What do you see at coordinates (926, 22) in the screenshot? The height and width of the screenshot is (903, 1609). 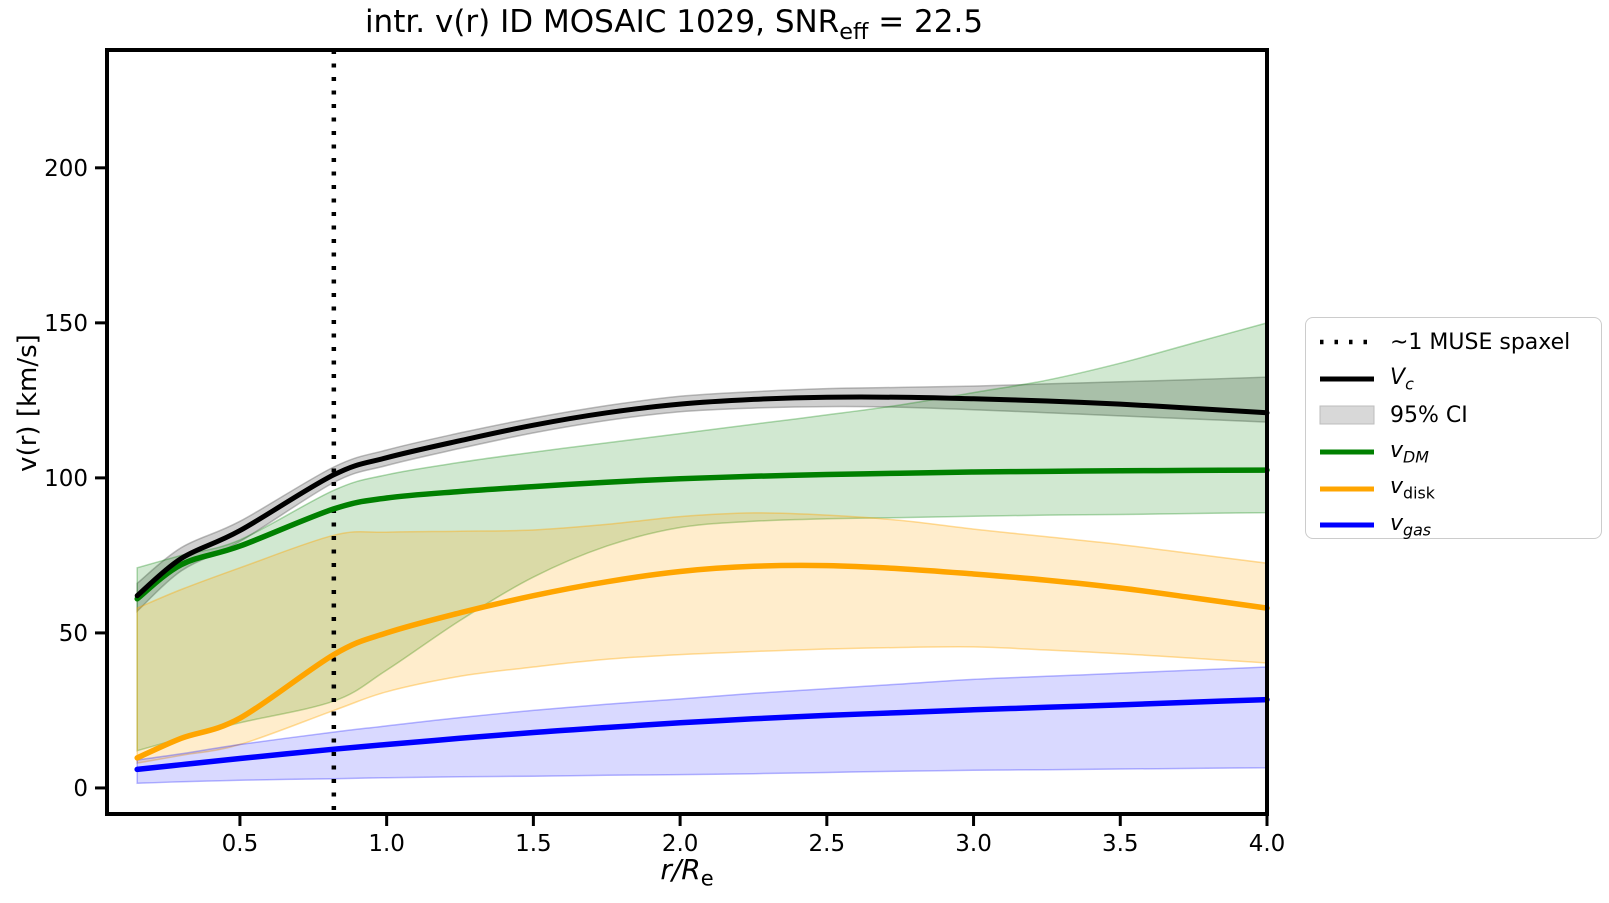 I see `chart-title-suffix: = 22.5` at bounding box center [926, 22].